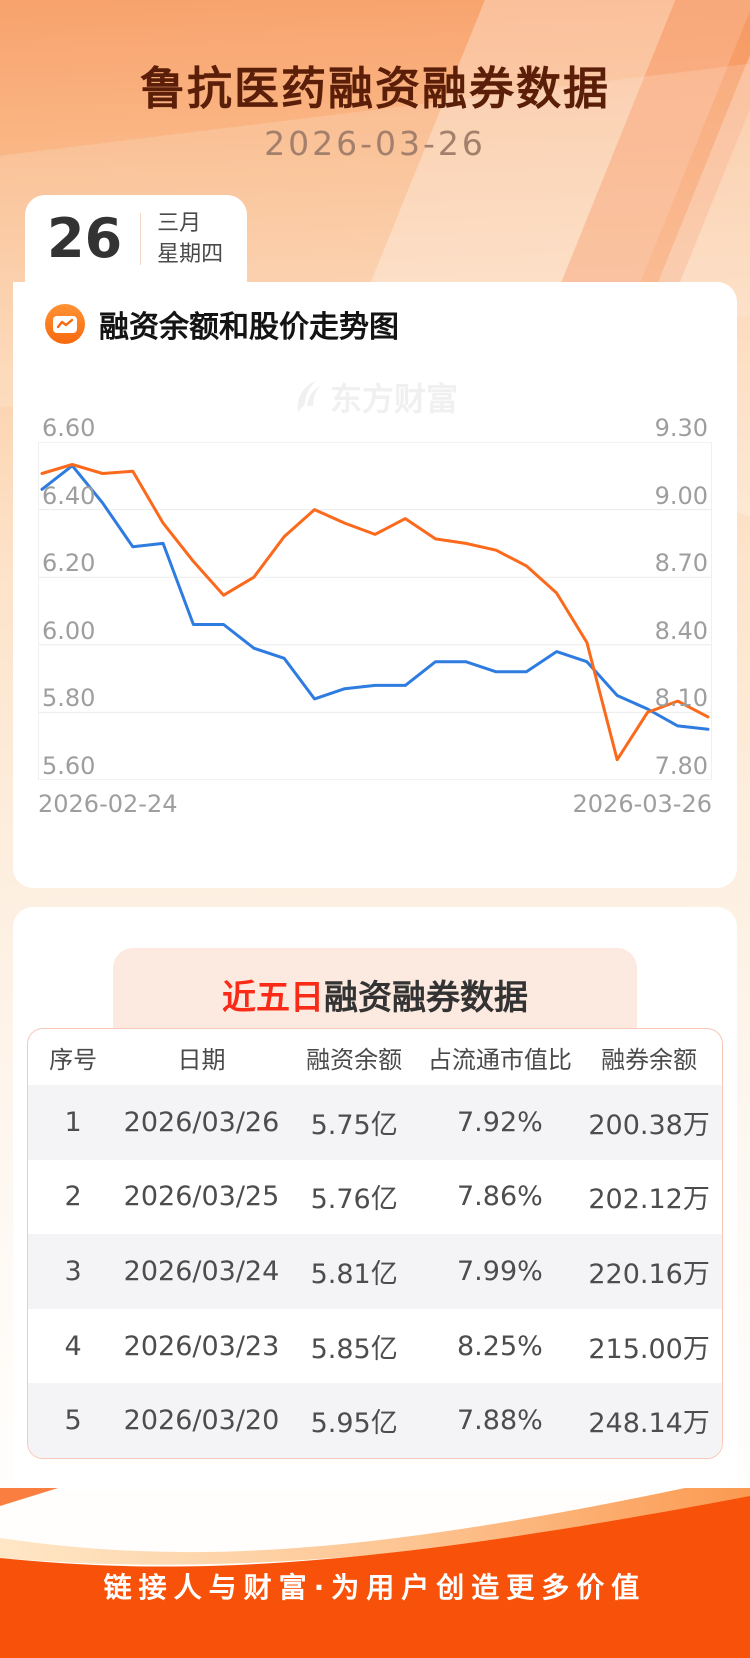 Image resolution: width=750 pixels, height=1658 pixels. What do you see at coordinates (649, 1424) in the screenshot?
I see `table-cell: 248.14万` at bounding box center [649, 1424].